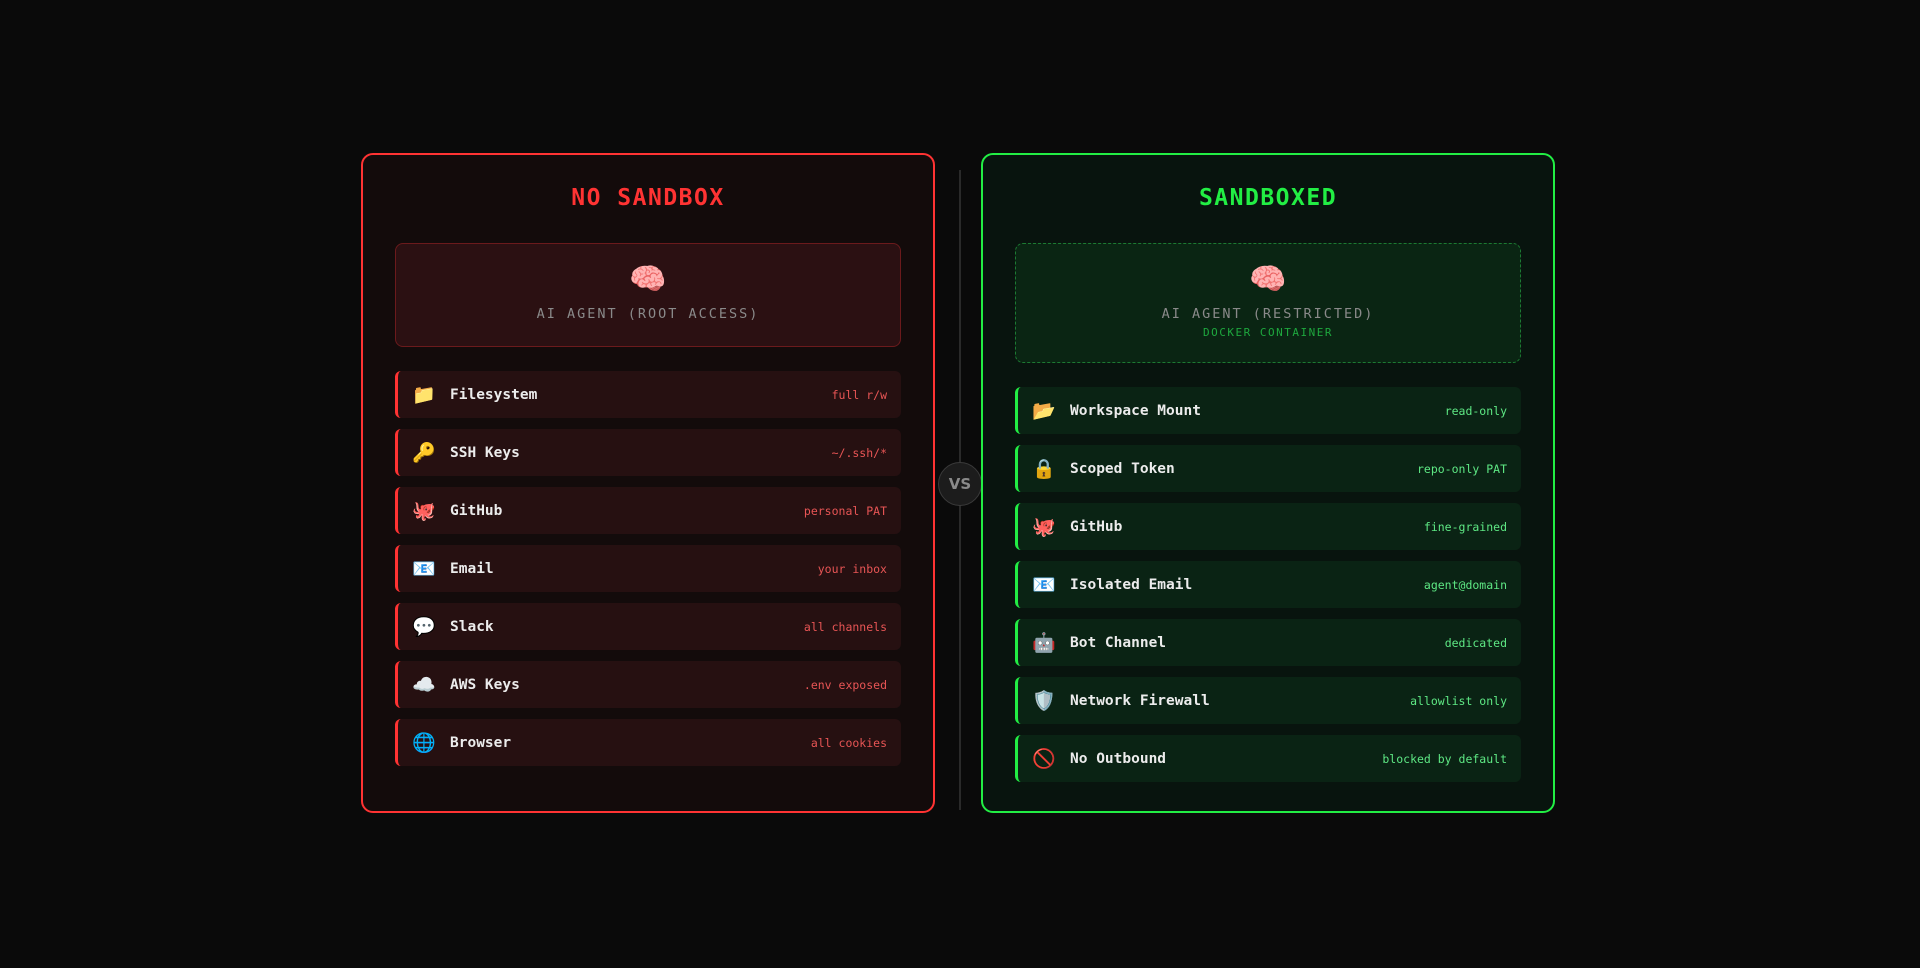 This screenshot has height=968, width=1920. I want to click on item-value: your inbox, so click(852, 568).